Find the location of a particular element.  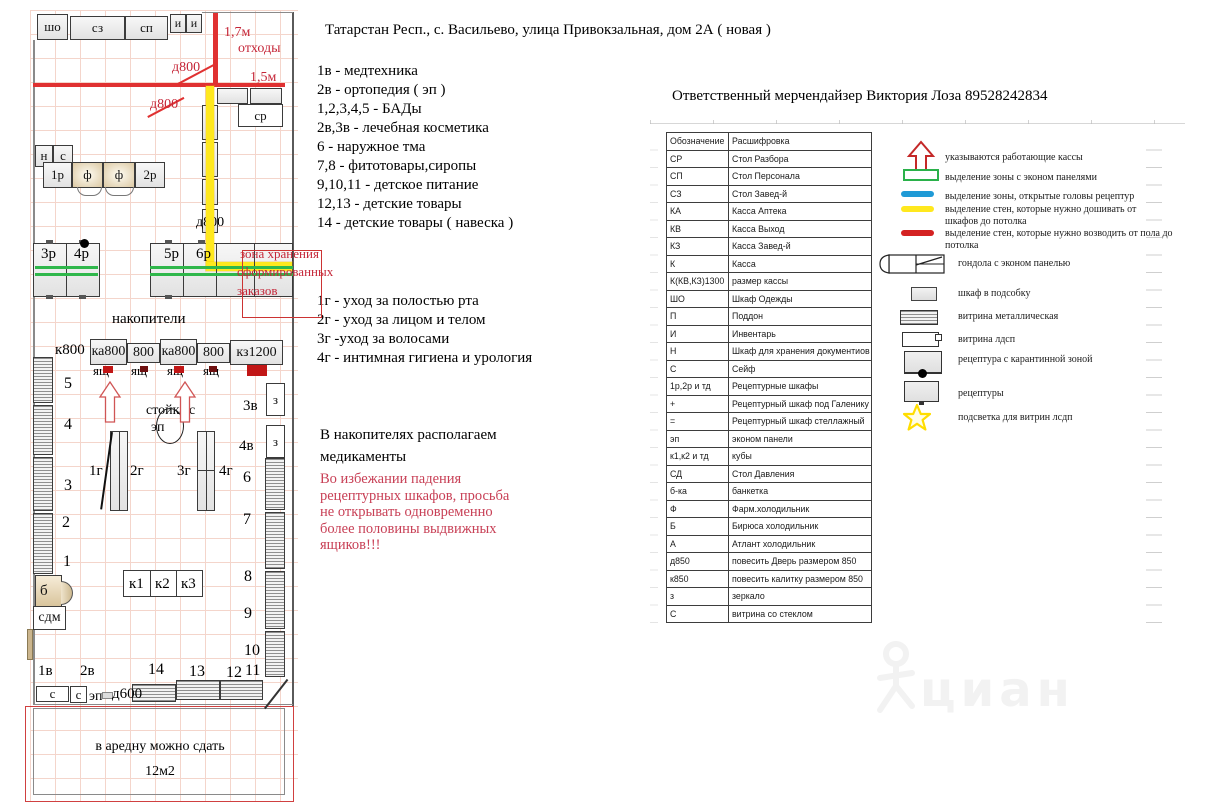

text-line: 9,10,11 - детское питание is located at coordinates (398, 185).